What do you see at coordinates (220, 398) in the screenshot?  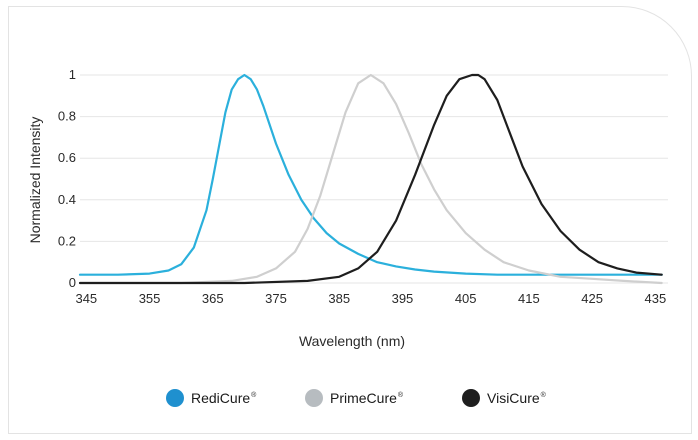 I see `legend-label: RediCure` at bounding box center [220, 398].